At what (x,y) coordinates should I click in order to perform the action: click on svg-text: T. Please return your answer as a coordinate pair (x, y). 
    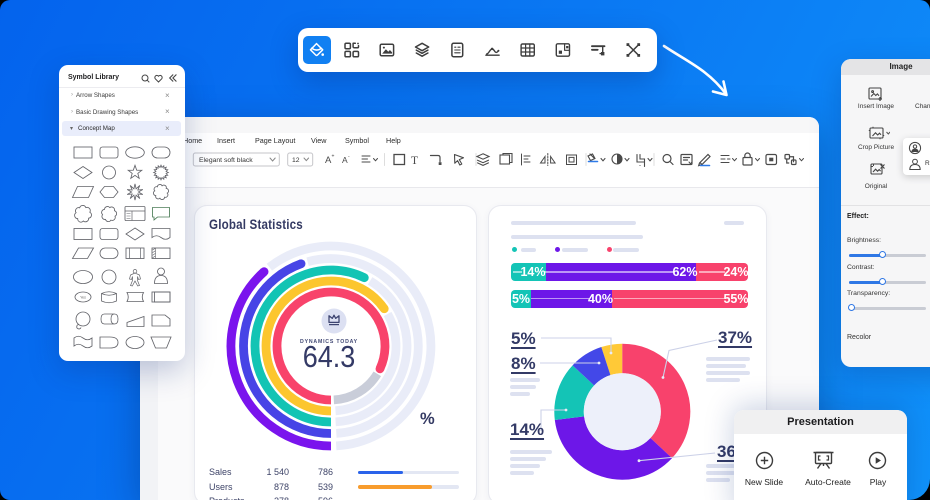
    Looking at the image, I should click on (414, 161).